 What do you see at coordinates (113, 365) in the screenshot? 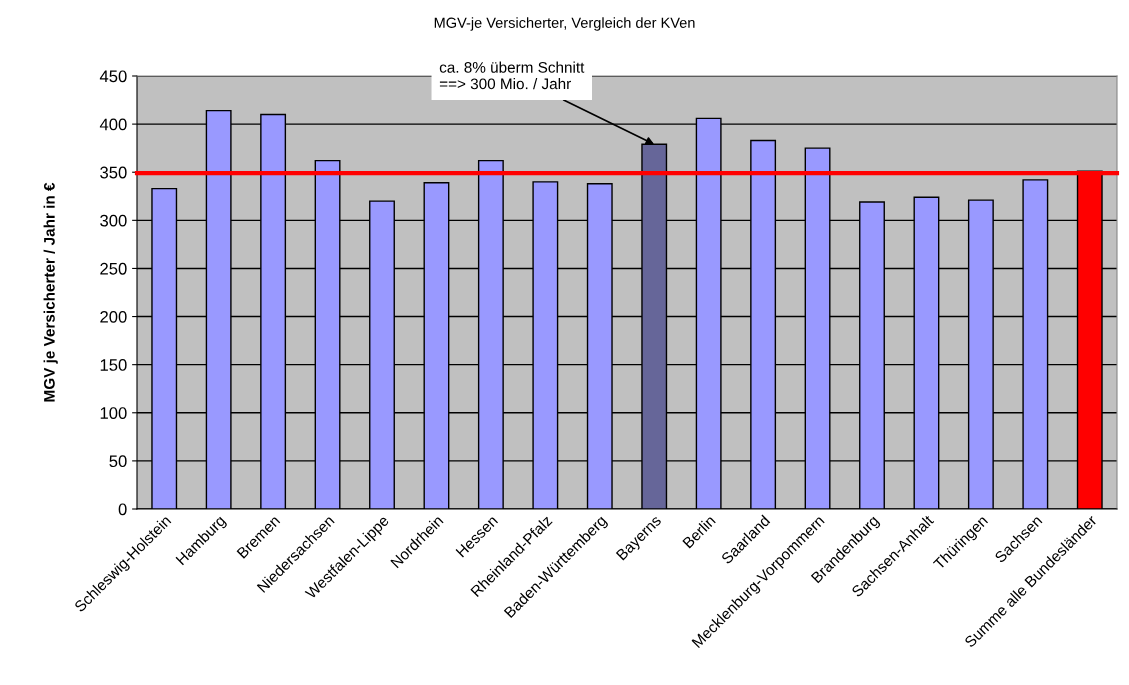
I see `y-tick-label: 150` at bounding box center [113, 365].